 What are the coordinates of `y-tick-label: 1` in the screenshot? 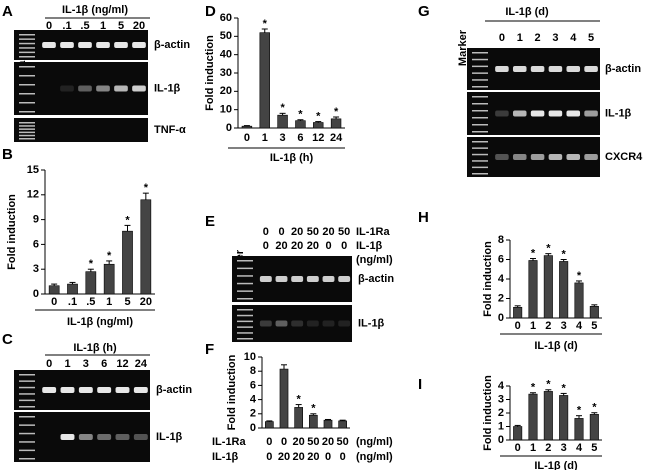 It's located at (501, 426).